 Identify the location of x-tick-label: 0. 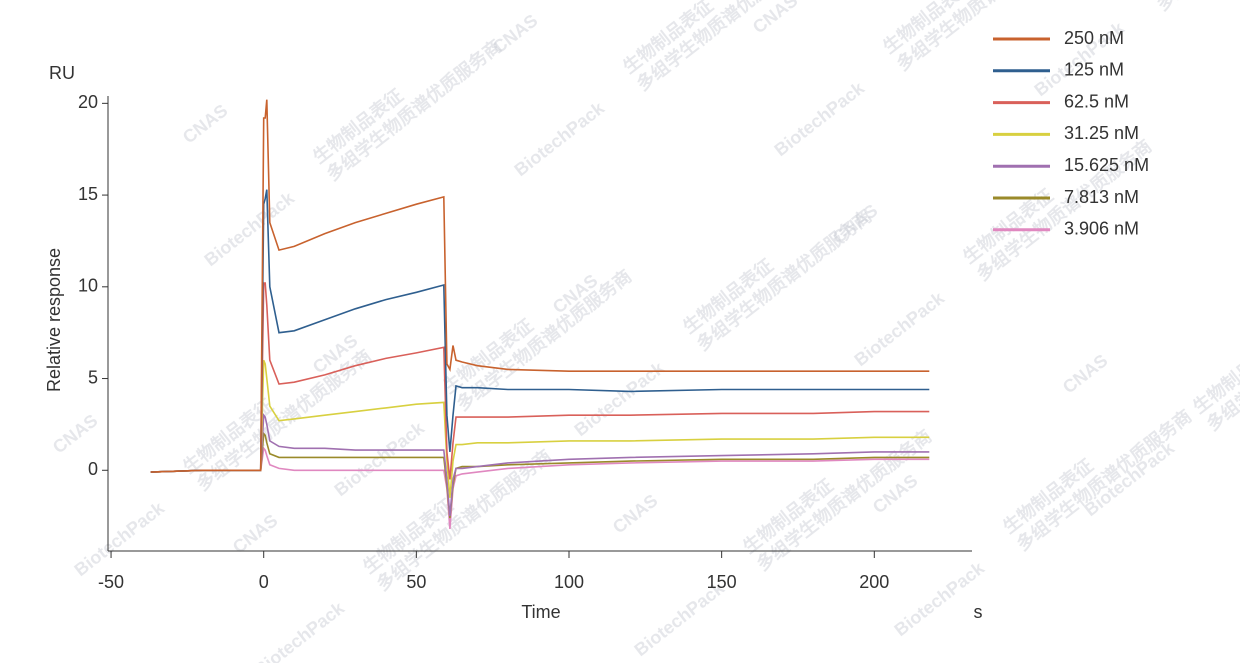
(264, 582).